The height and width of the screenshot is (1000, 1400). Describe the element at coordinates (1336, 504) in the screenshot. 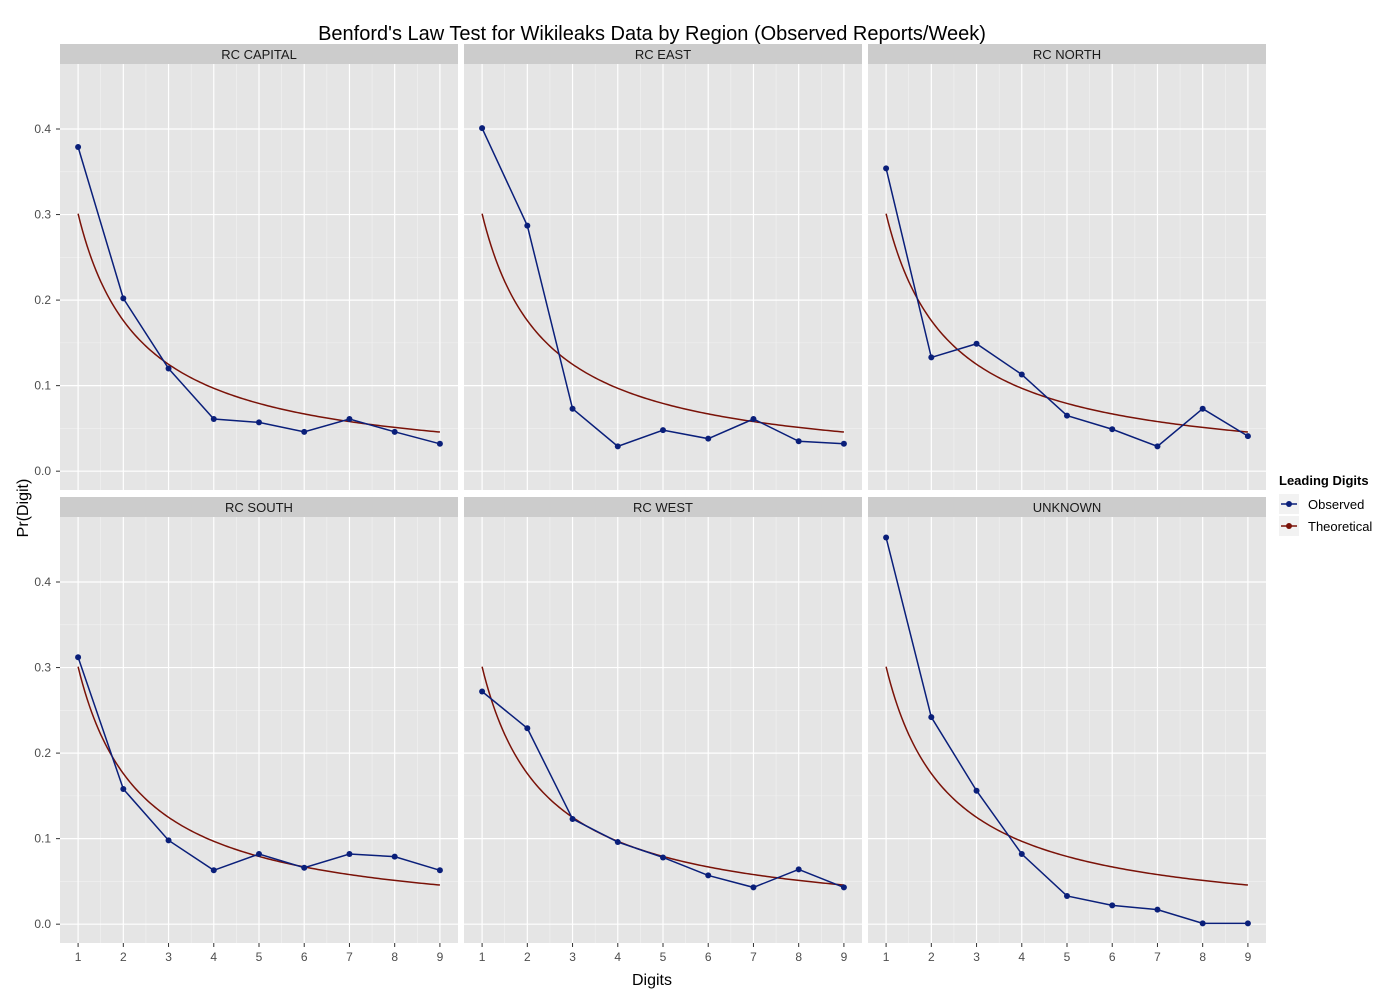

I see `legend-label-observed: Observed` at that location.